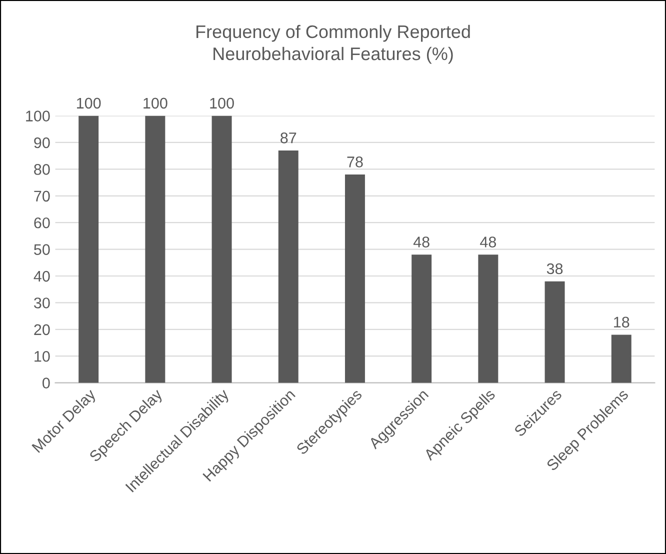  Describe the element at coordinates (42, 169) in the screenshot. I see `y-tick-label: 80` at that location.